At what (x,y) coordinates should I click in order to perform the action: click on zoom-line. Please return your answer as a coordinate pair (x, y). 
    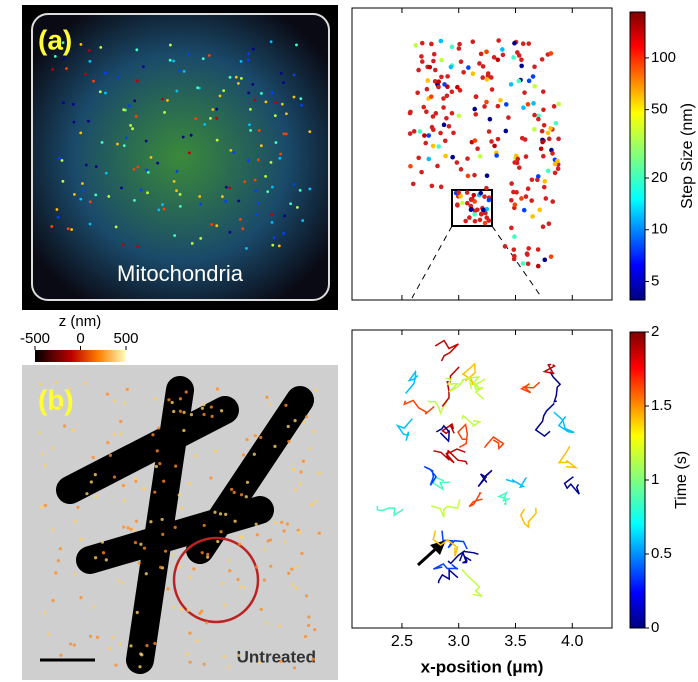
    Looking at the image, I should click on (517, 262).